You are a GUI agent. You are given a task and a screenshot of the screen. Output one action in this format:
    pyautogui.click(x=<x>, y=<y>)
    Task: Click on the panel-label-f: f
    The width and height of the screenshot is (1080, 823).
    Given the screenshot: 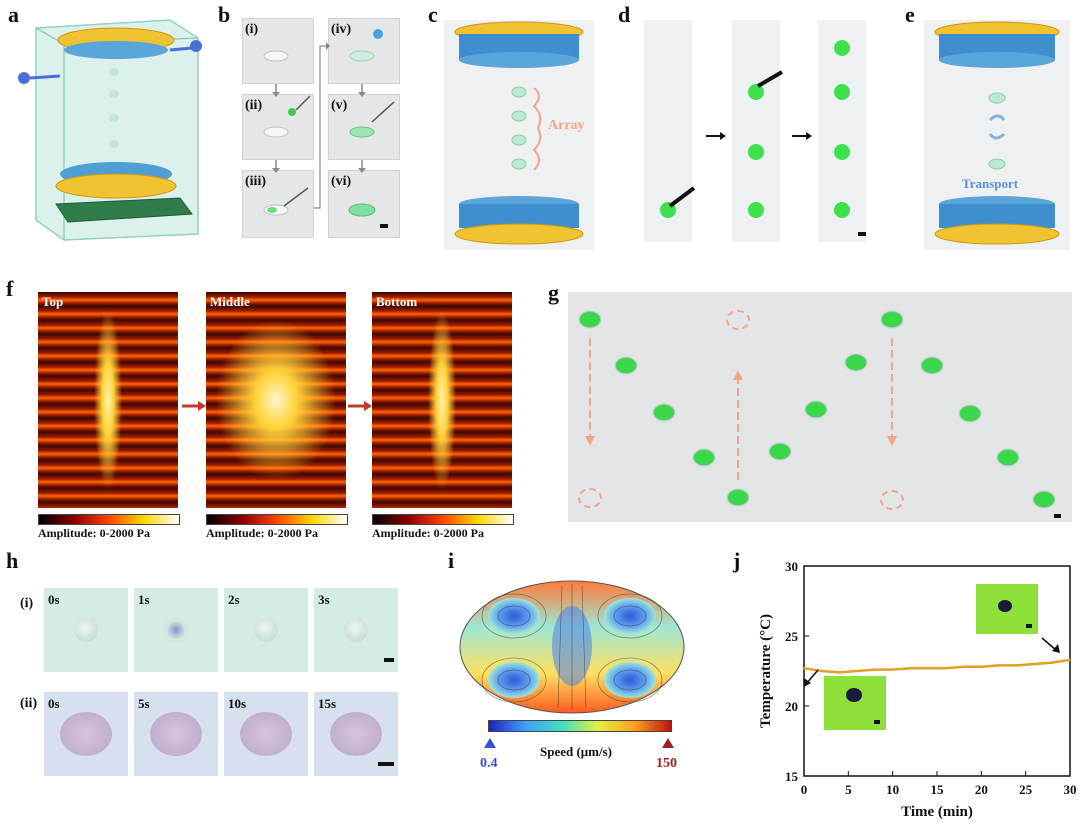 What is the action you would take?
    pyautogui.click(x=10, y=288)
    